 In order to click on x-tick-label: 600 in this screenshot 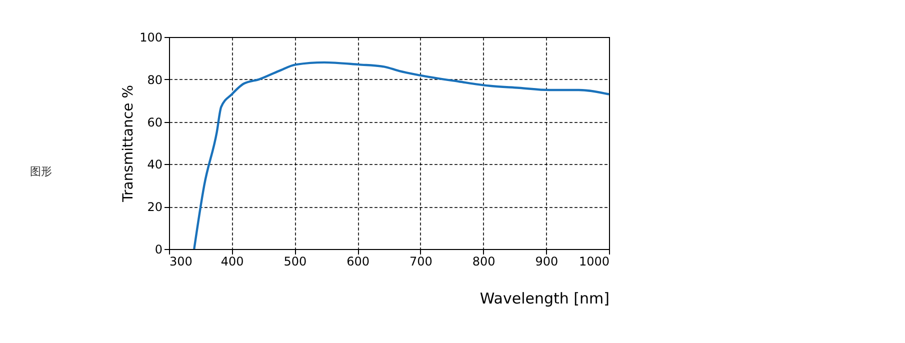, I will do `click(358, 261)`.